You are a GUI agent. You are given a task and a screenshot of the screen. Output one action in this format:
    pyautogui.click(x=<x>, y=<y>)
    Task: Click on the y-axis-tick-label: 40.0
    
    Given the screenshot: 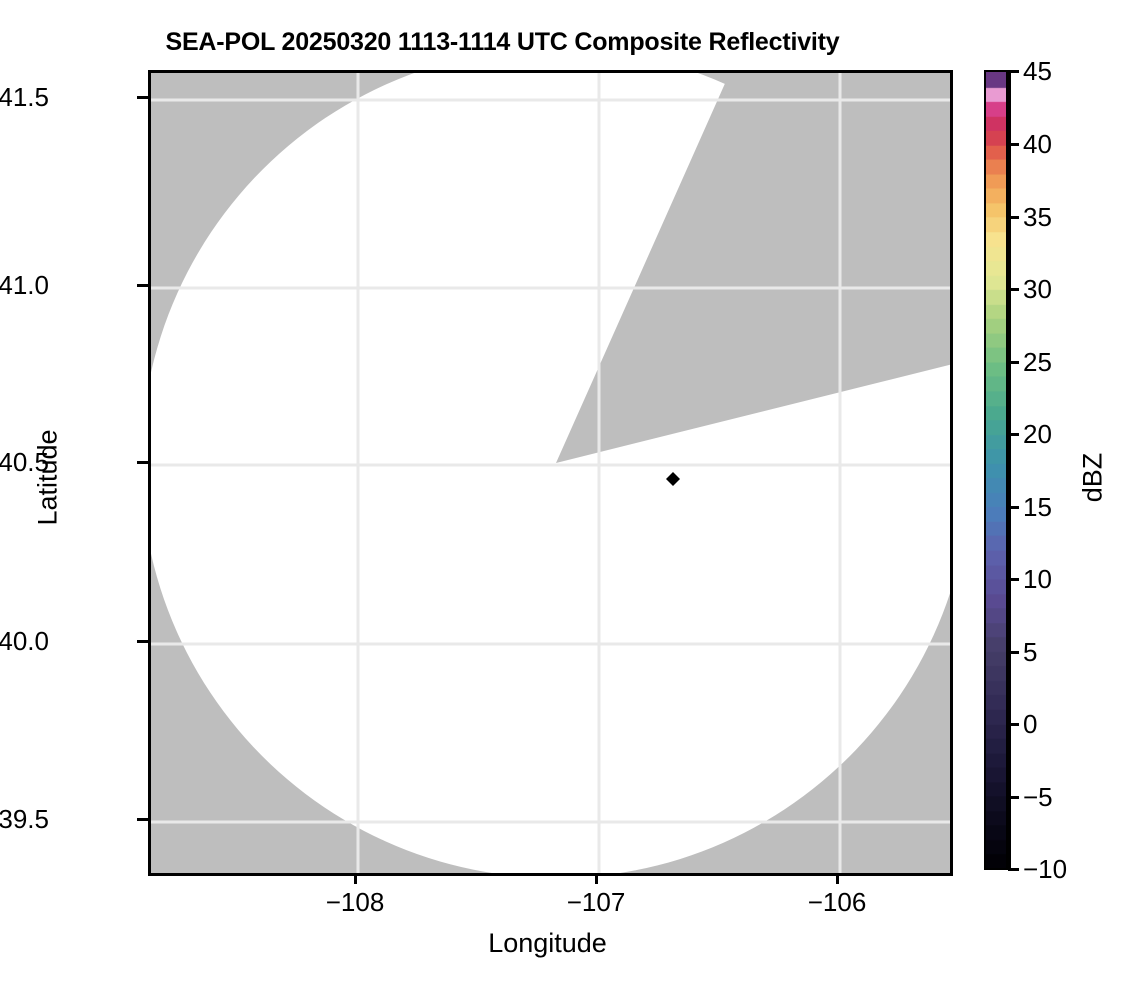 What is the action you would take?
    pyautogui.click(x=24, y=641)
    